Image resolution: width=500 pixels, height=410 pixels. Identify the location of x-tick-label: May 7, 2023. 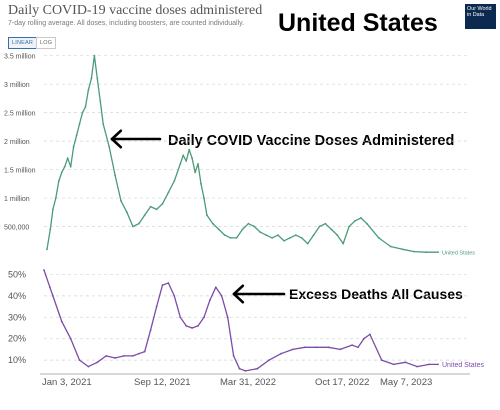
(406, 382).